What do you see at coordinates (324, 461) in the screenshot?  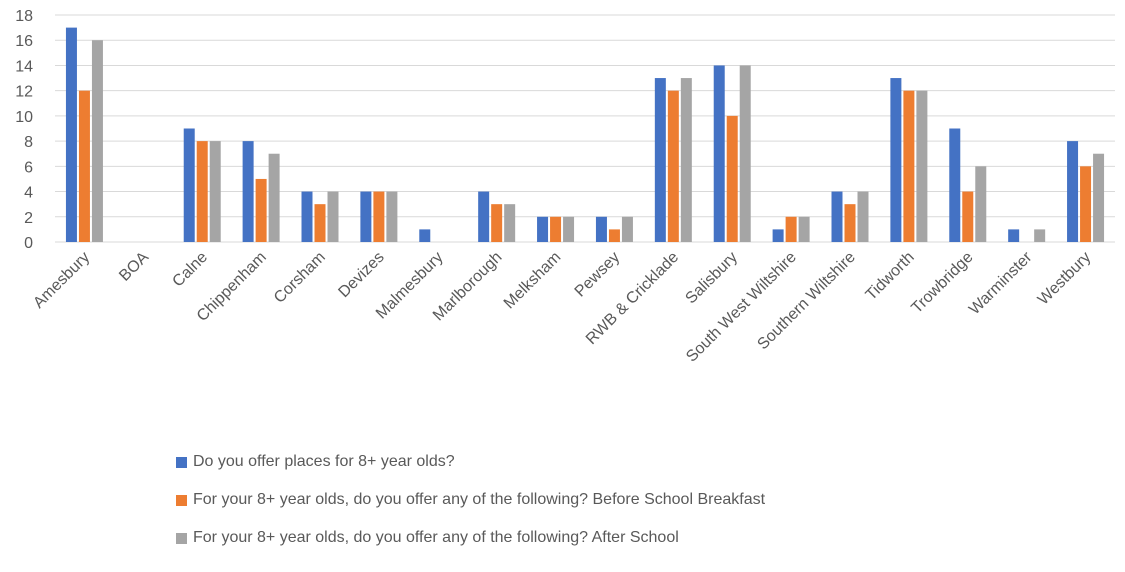 I see `legend-label-series-1: Do you offer places for 8+ year olds?` at bounding box center [324, 461].